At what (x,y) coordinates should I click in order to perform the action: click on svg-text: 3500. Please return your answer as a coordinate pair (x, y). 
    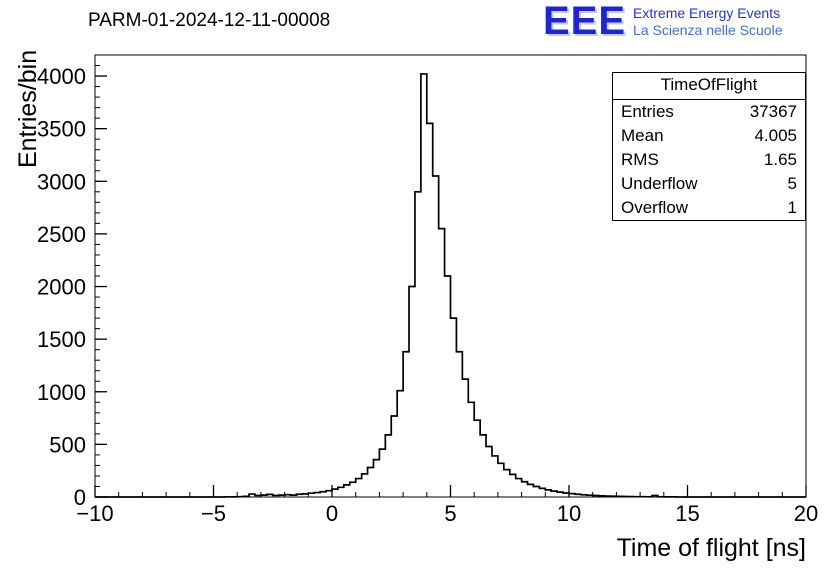
    Looking at the image, I should click on (61, 129).